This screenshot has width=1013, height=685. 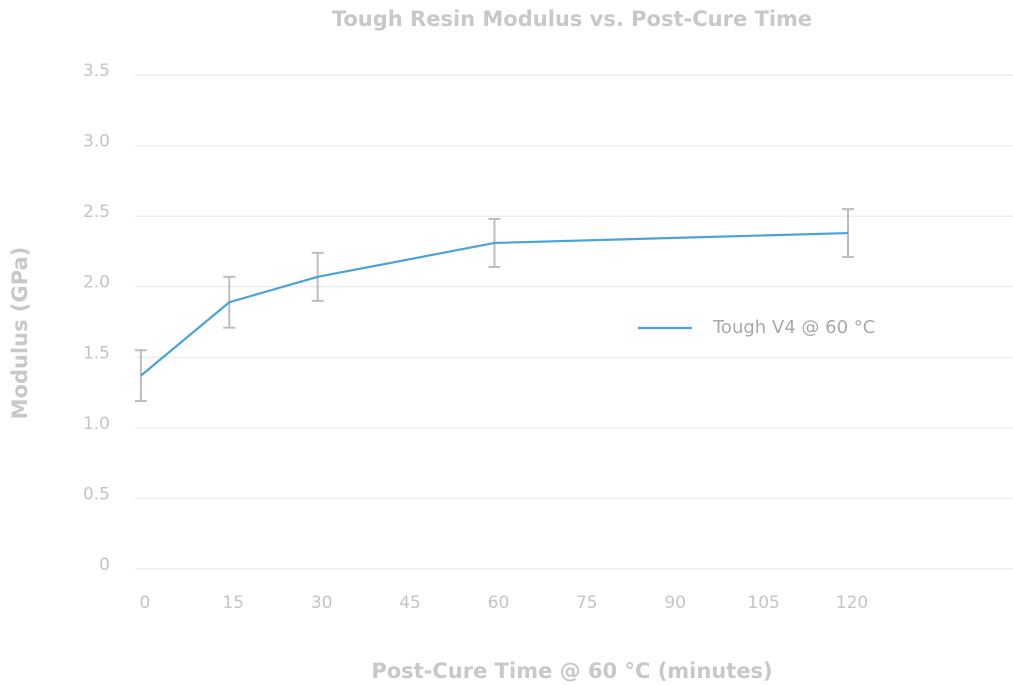 What do you see at coordinates (96, 142) in the screenshot?
I see `y-tick-label: 3.0` at bounding box center [96, 142].